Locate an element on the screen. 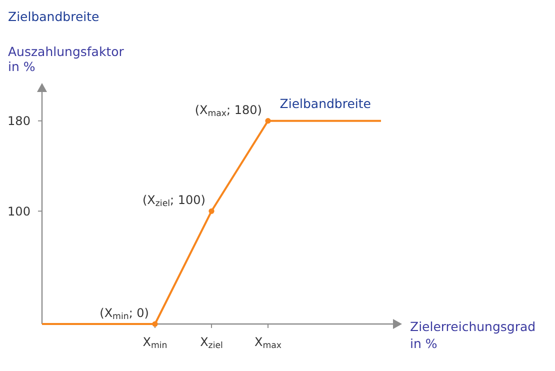 The image size is (555, 371). x-tick-label: X$_{max}$ is located at coordinates (268, 343).